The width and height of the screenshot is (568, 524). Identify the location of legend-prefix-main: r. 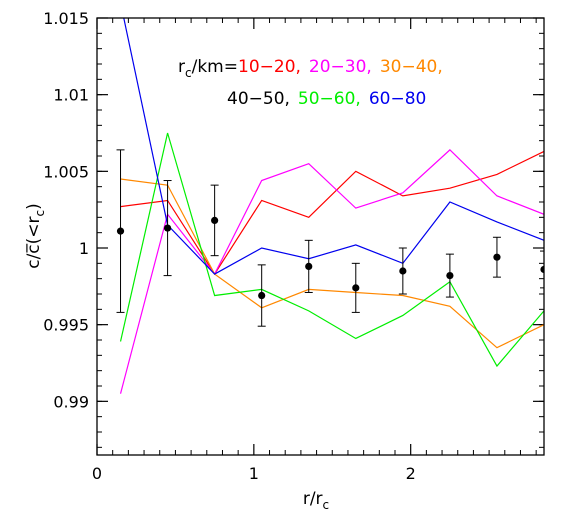
(181, 67).